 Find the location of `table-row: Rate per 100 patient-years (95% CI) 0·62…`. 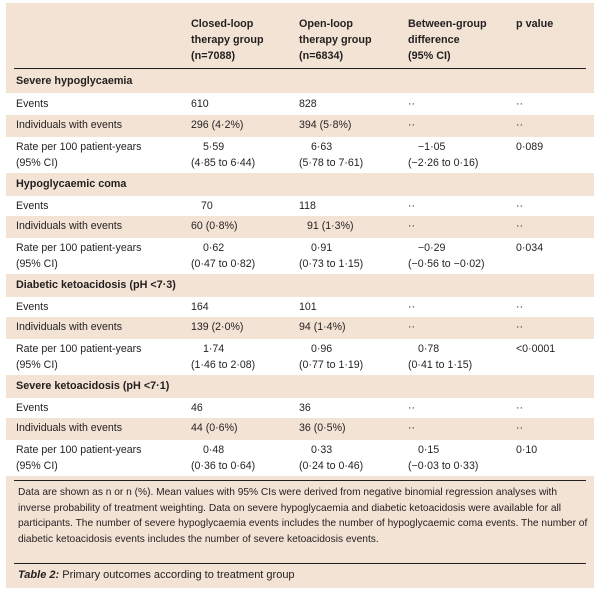

table-row: Rate per 100 patient-years (95% CI) 0·62… is located at coordinates (300, 256).